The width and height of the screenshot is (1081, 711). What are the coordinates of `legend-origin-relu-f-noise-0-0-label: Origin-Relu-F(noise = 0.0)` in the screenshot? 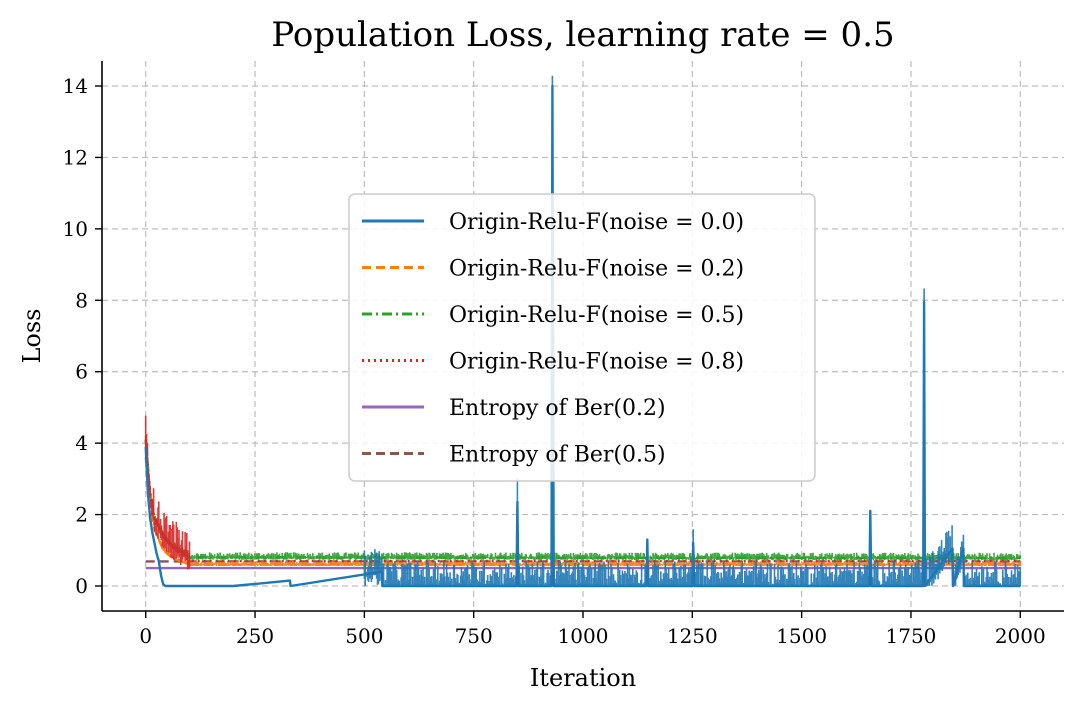 It's located at (596, 222).